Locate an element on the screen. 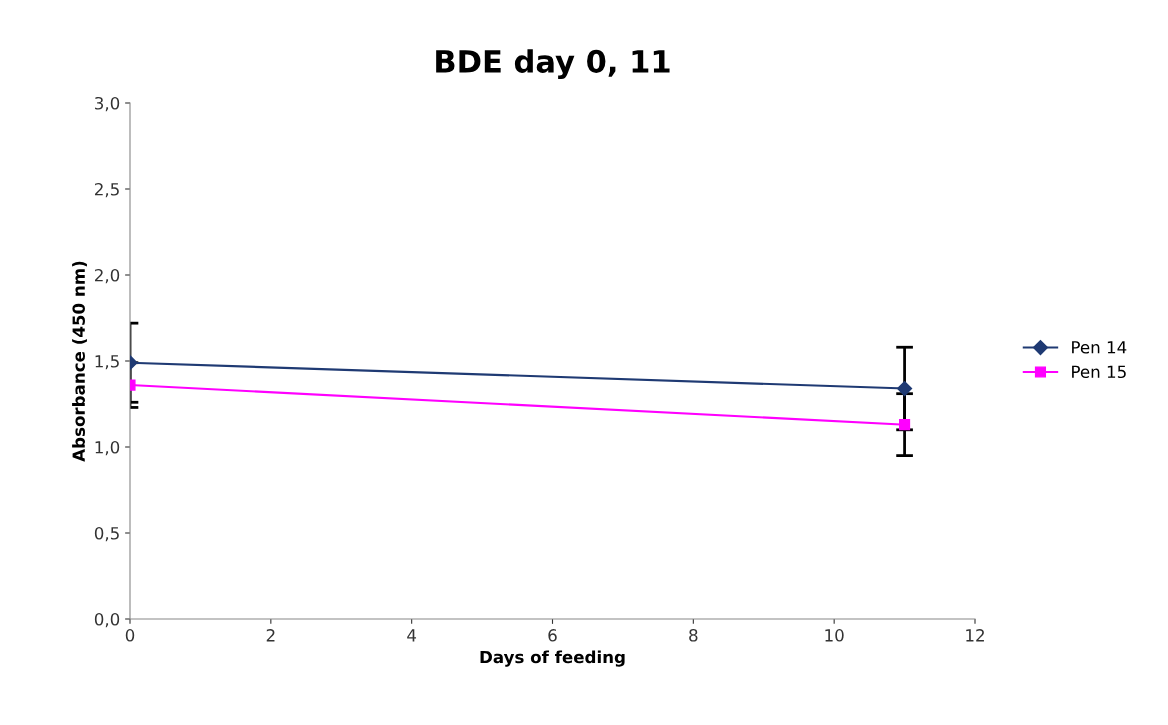  y-tick-label: 3,0 is located at coordinates (107, 104).